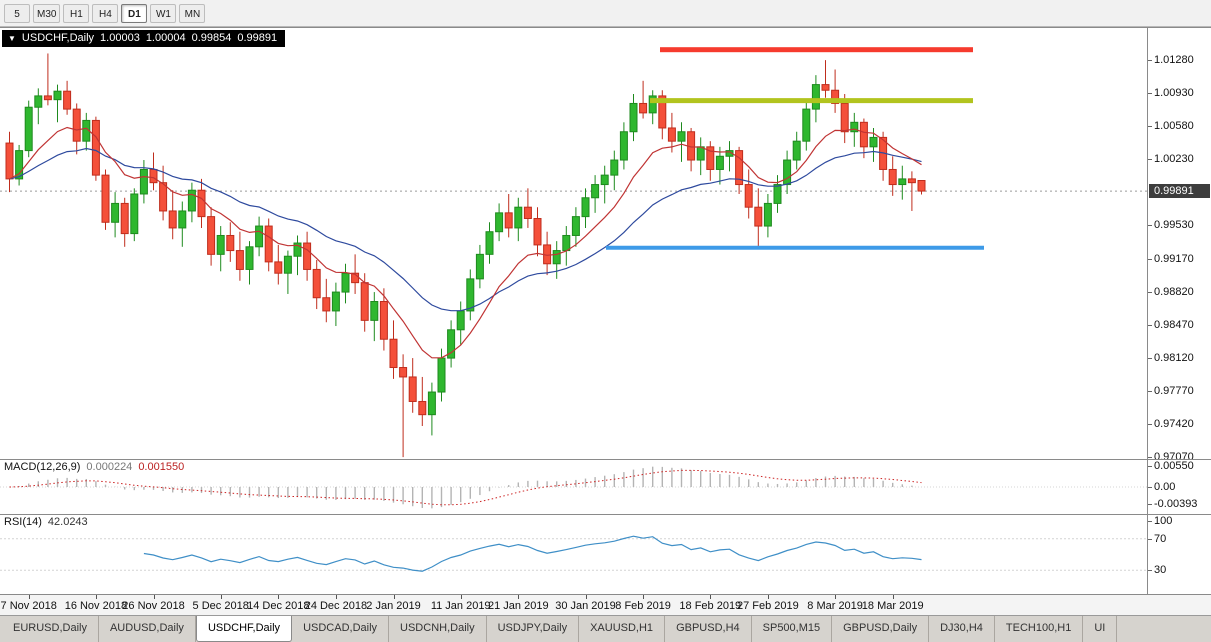  Describe the element at coordinates (792, 629) in the screenshot. I see `tab-sp500-m15: SP500,M15` at that location.